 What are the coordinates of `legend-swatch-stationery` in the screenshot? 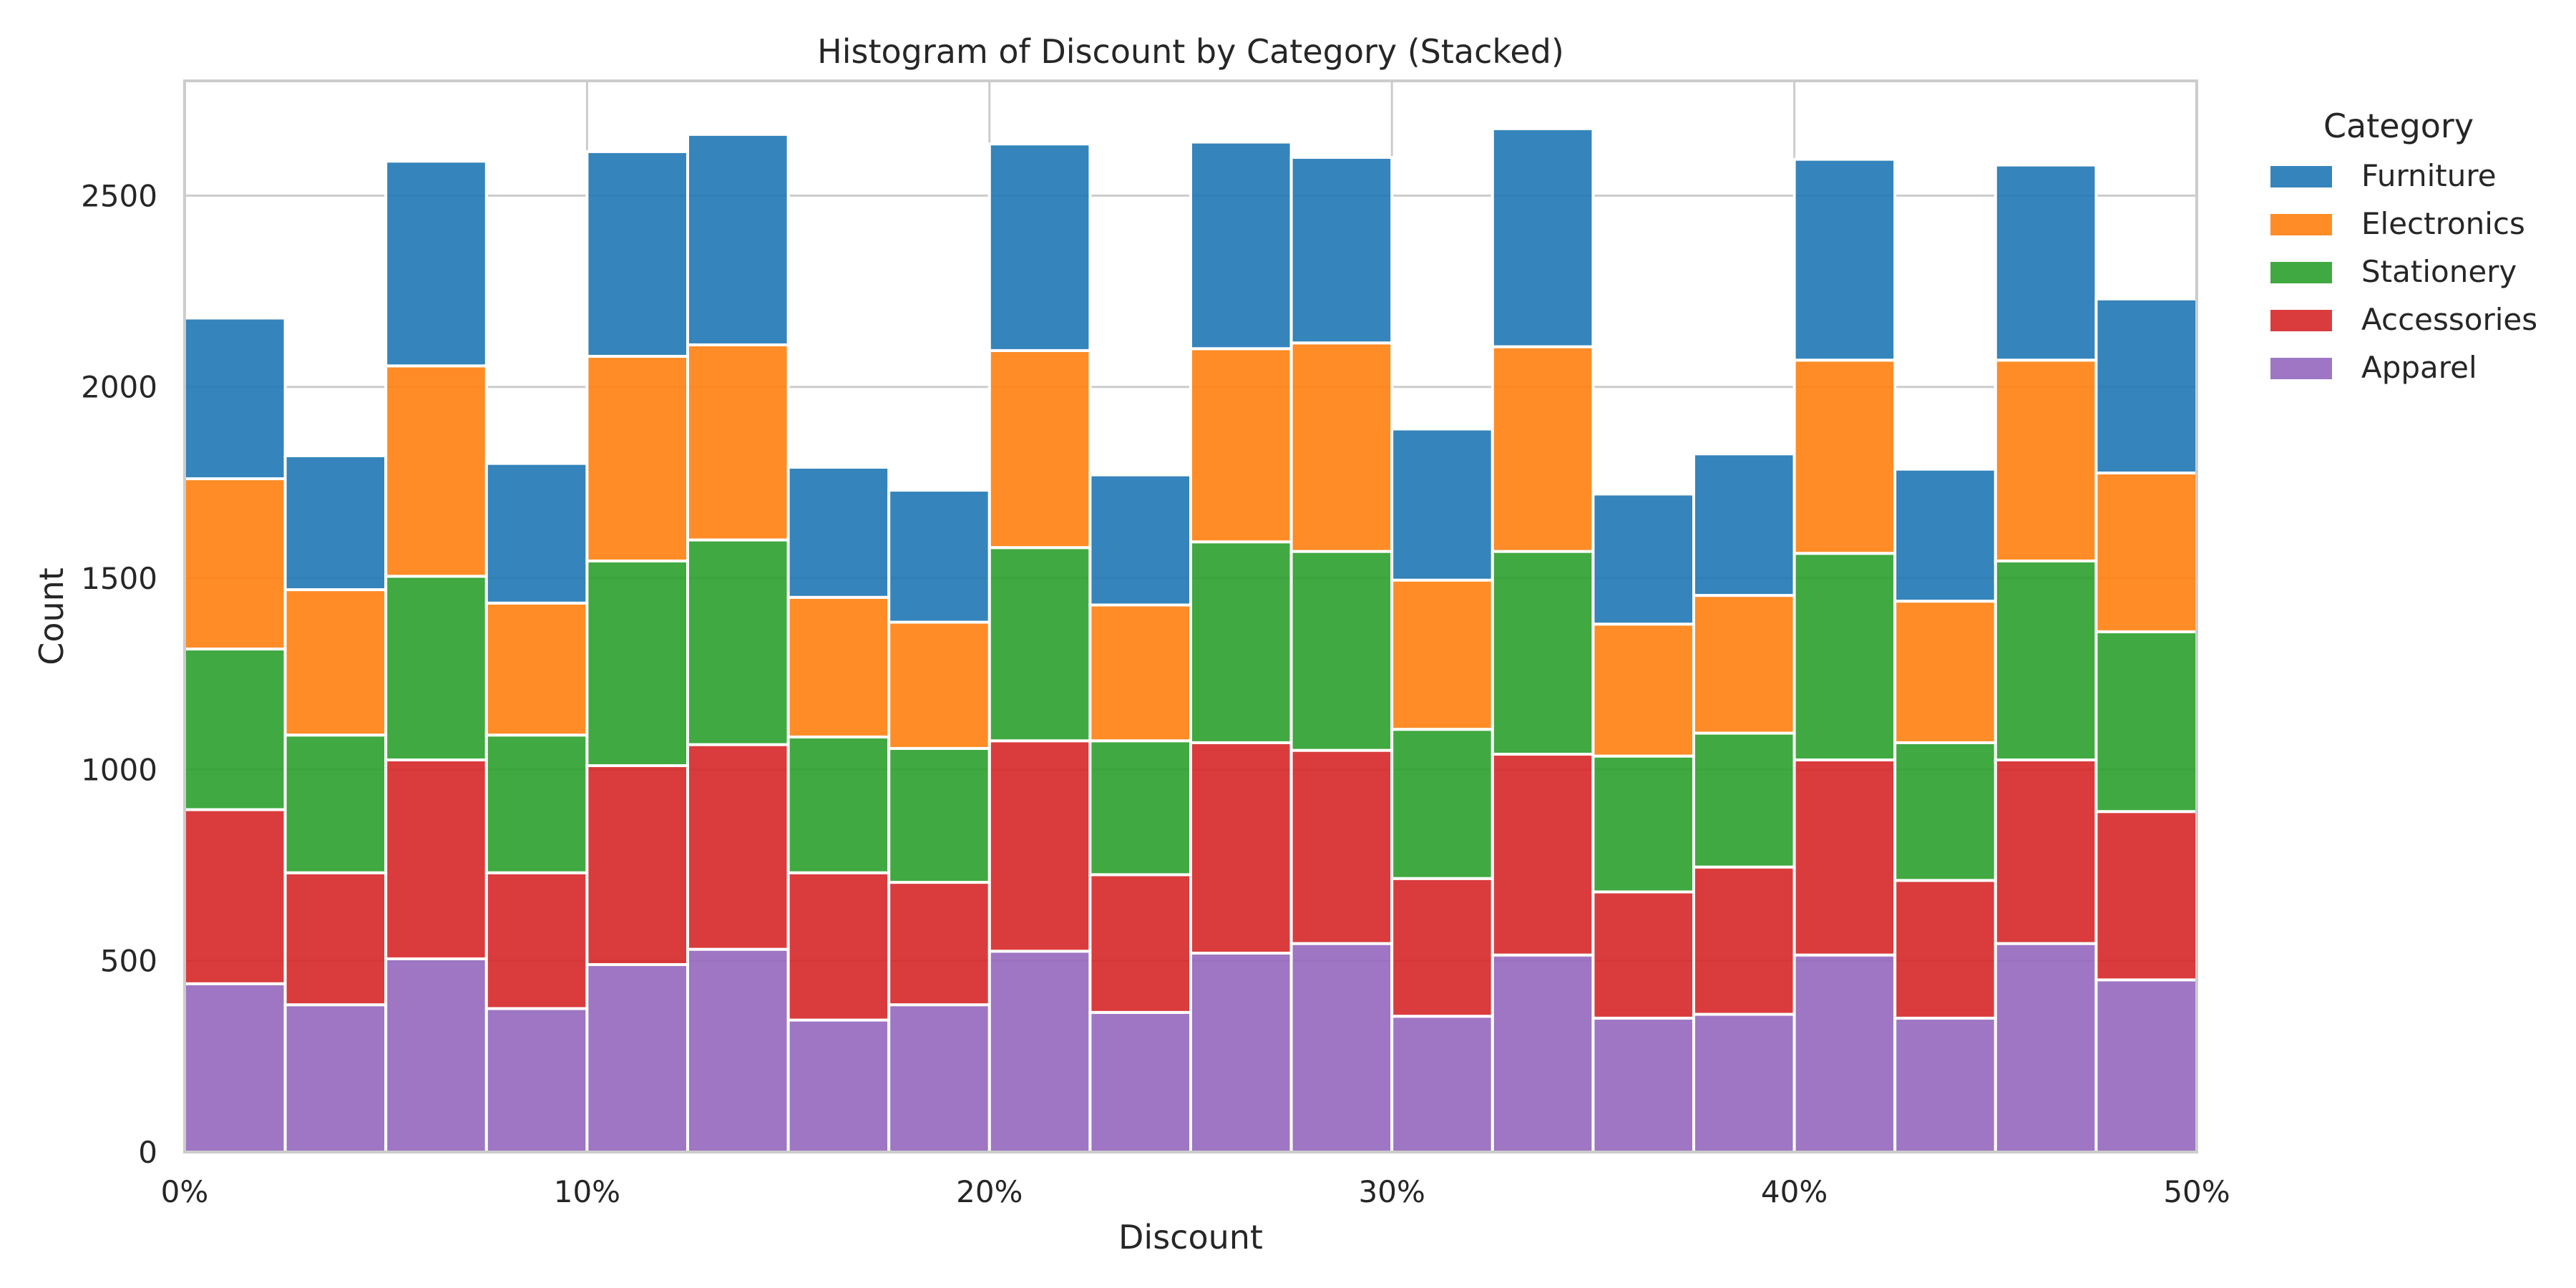 It's located at (2301, 272).